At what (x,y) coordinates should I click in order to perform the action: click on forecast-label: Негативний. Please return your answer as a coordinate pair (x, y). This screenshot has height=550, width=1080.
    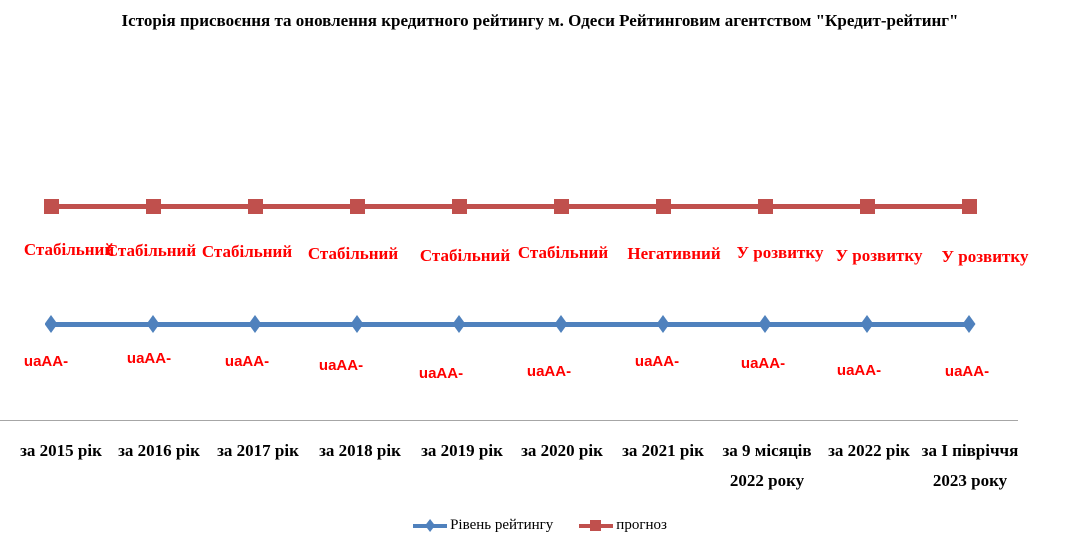
    Looking at the image, I should click on (674, 253).